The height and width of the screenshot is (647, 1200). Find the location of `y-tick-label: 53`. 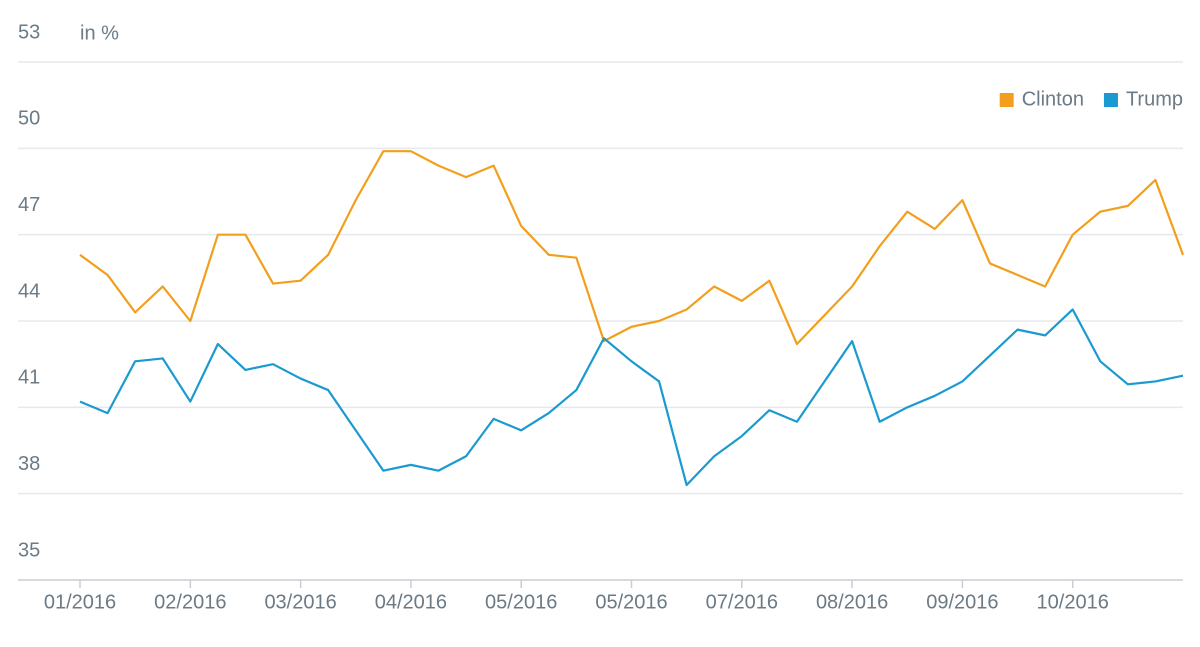

y-tick-label: 53 is located at coordinates (29, 32).